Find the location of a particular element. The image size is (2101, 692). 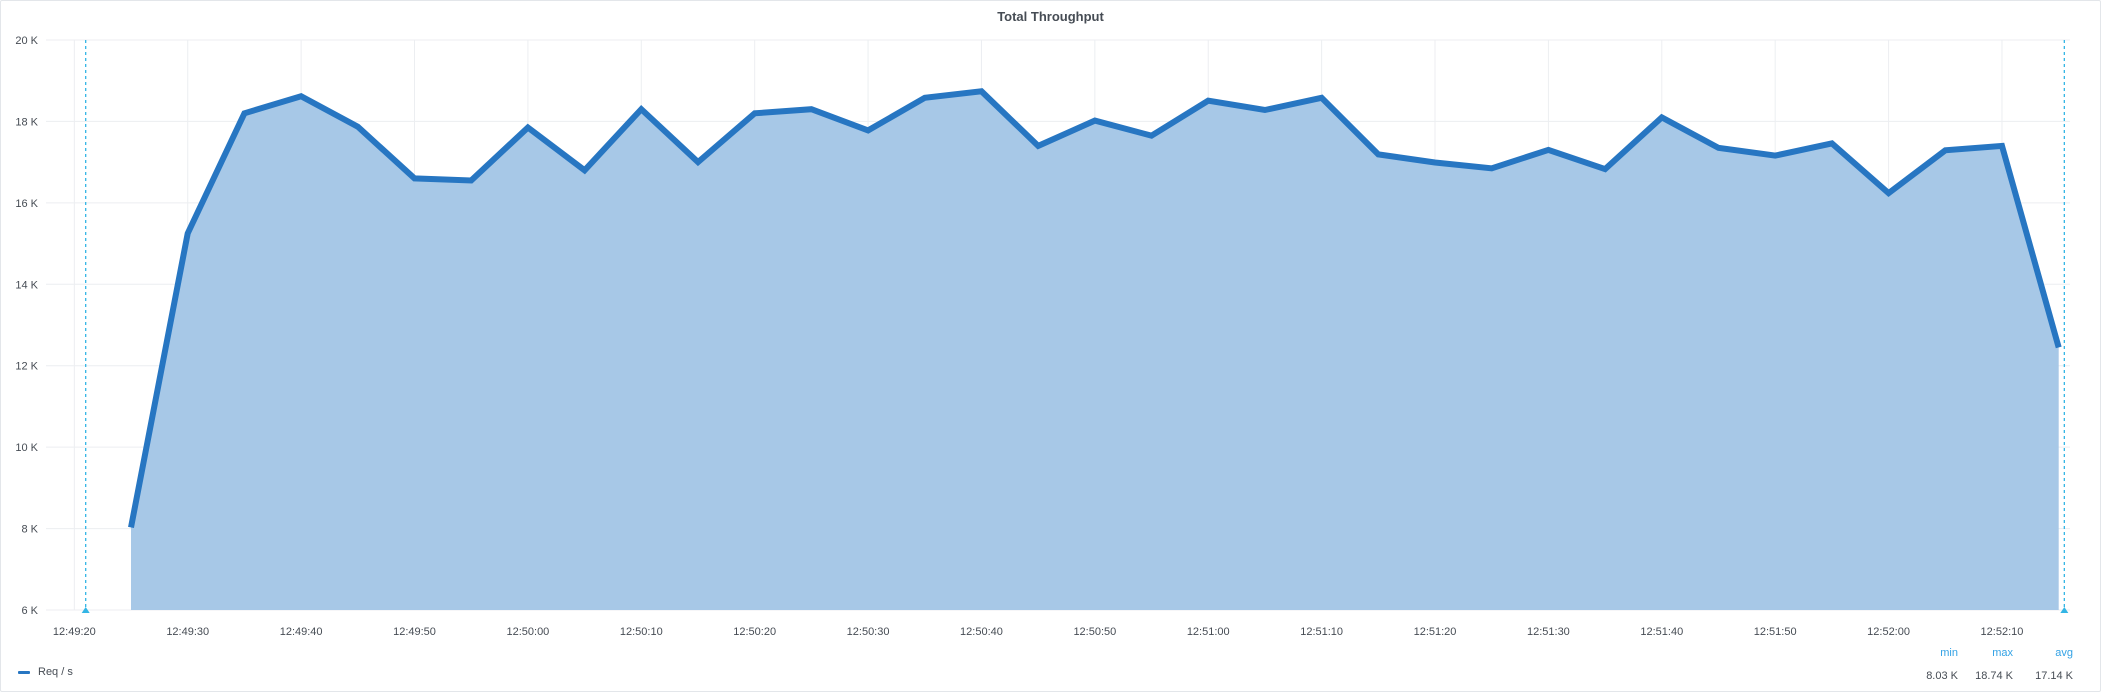

y-tick-label: 18 K is located at coordinates (26, 122).